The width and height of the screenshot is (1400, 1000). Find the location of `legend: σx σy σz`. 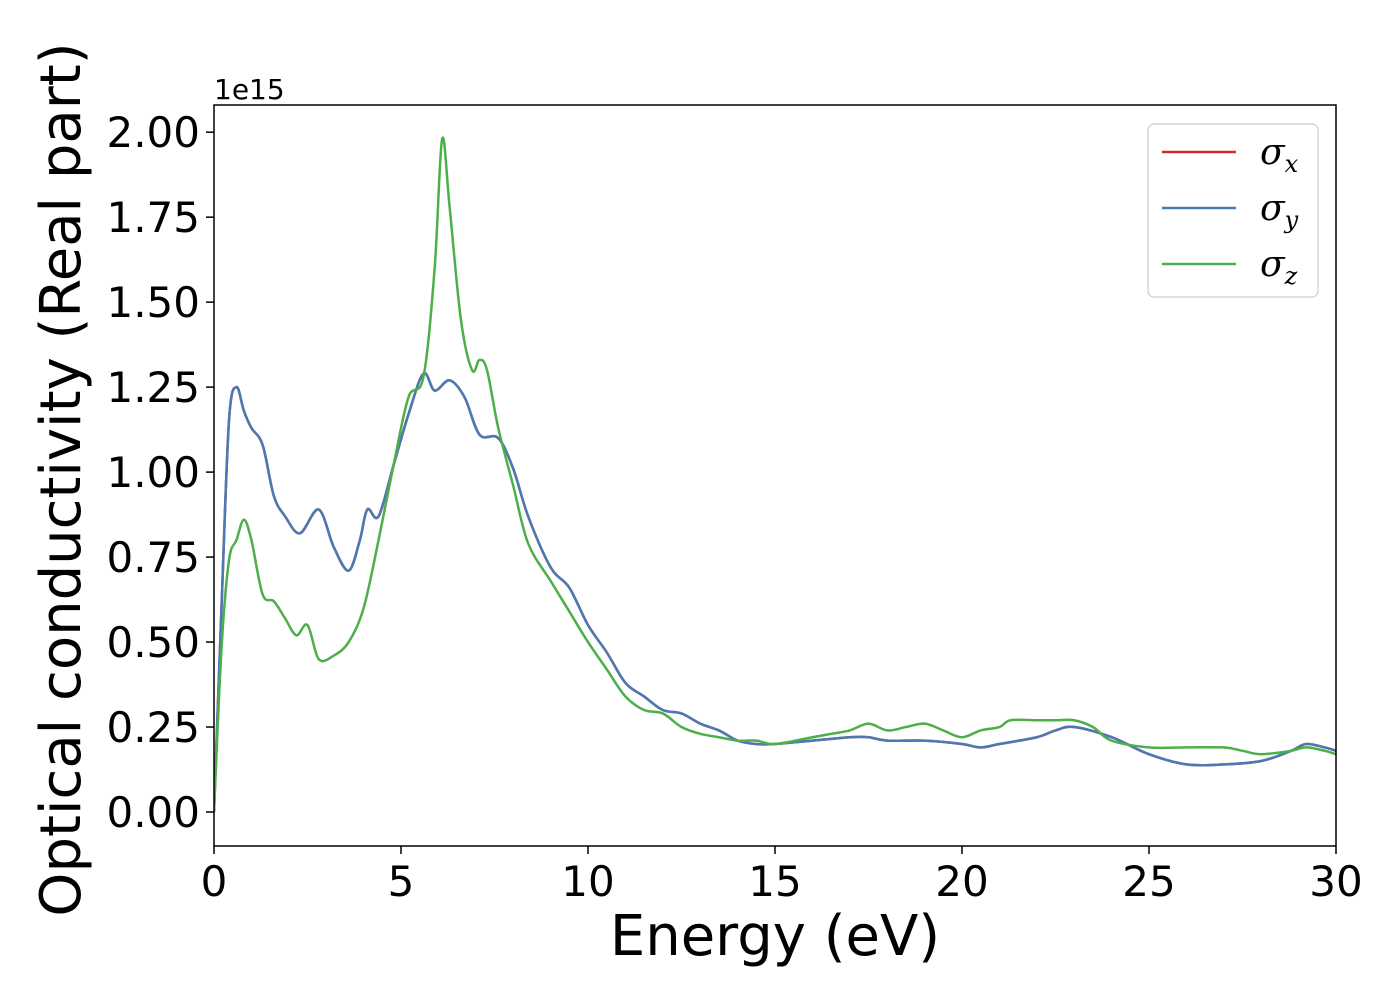

legend: σx σy σz is located at coordinates (1233, 210).